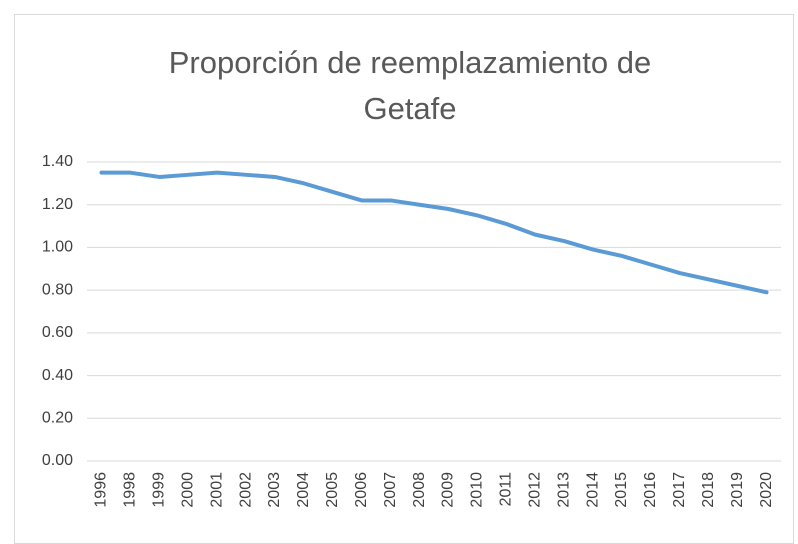 Image resolution: width=798 pixels, height=544 pixels. Describe the element at coordinates (477, 490) in the screenshot. I see `x-tick-label: 2010` at that location.